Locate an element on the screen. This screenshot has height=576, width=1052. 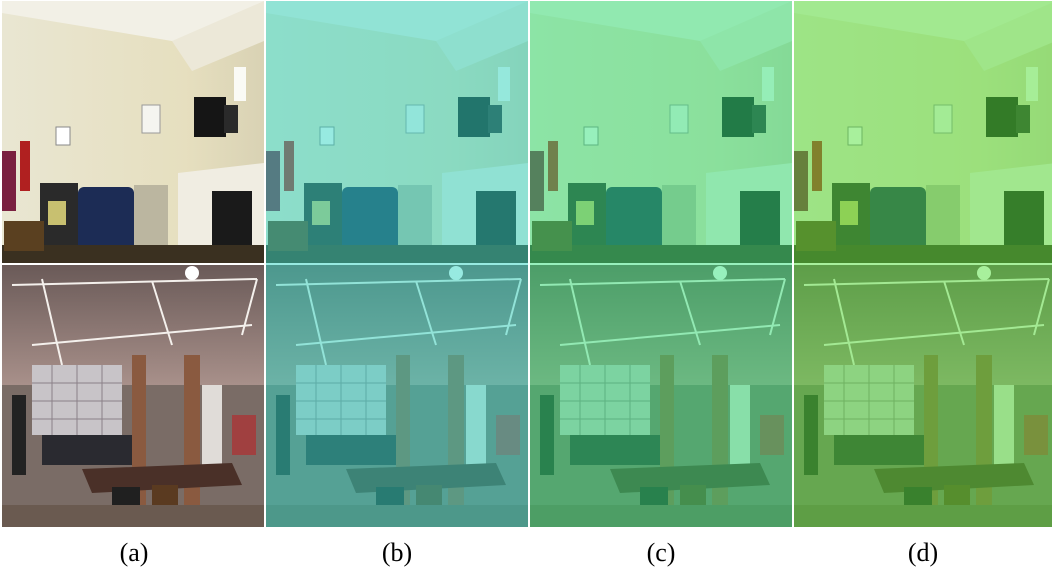
caption: (a) is located at coordinates (134, 552).